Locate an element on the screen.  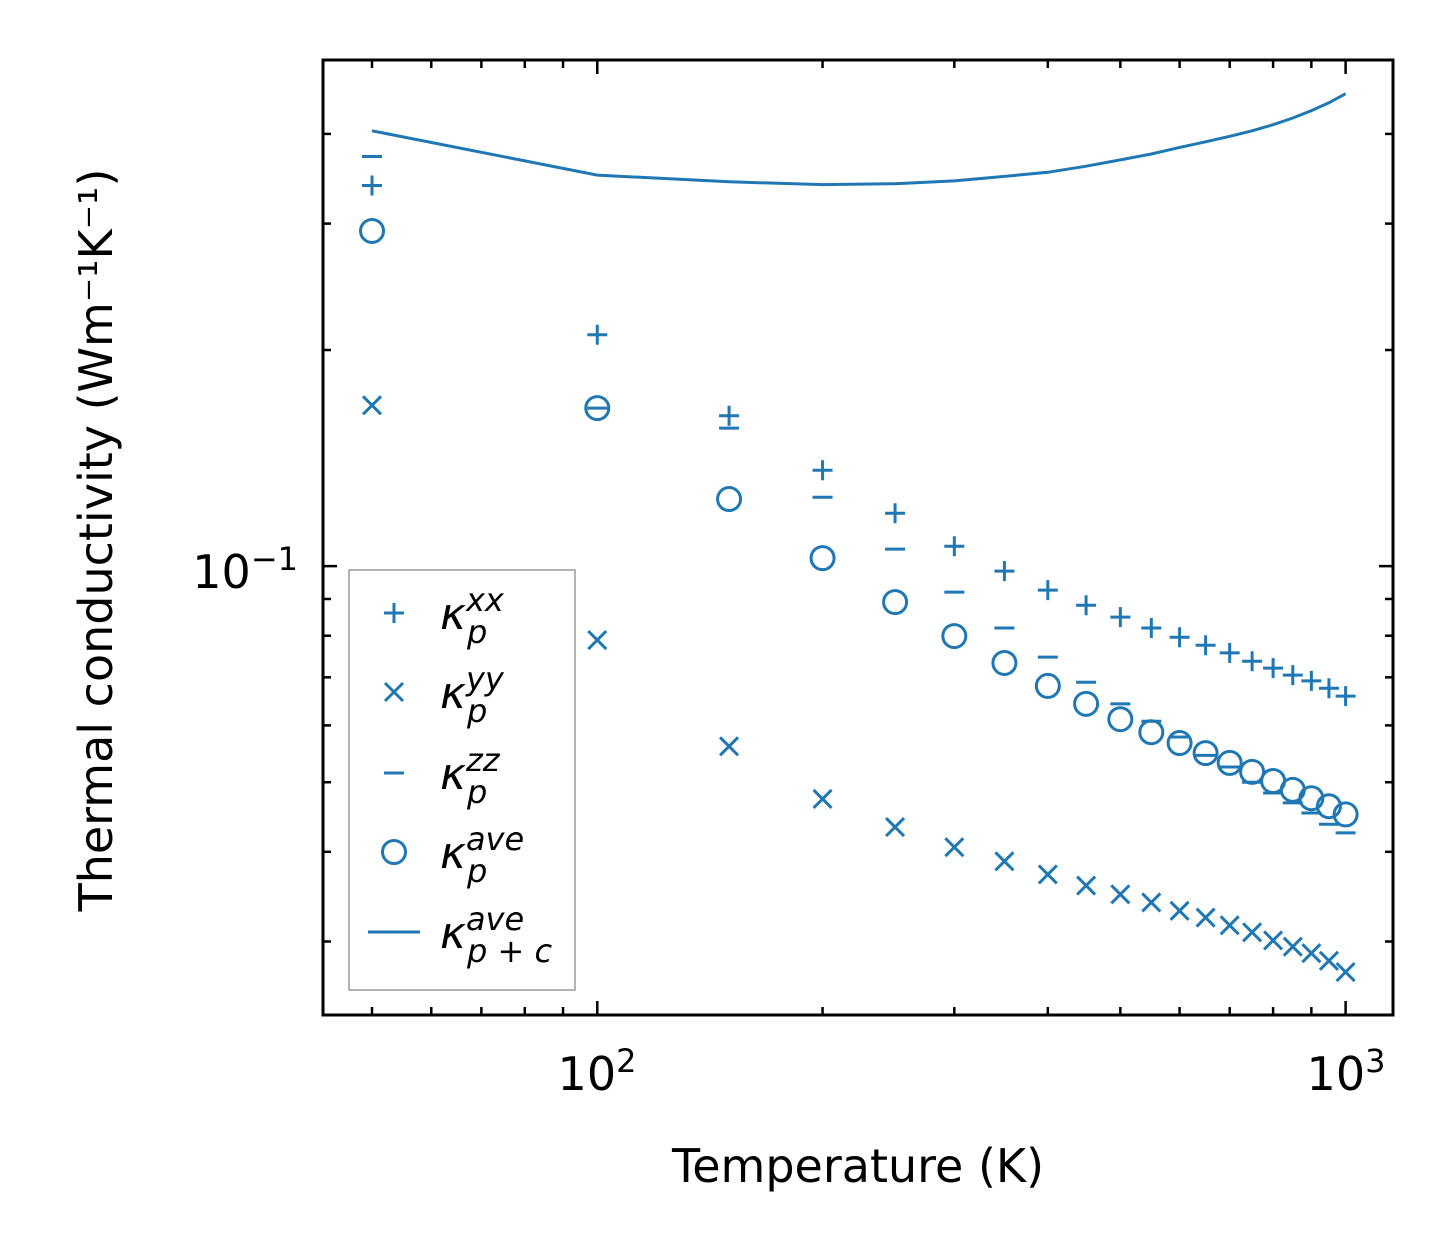
y-axis-label: Thermal conductivity (Wm⁻¹K⁻¹) is located at coordinates (96, 541).